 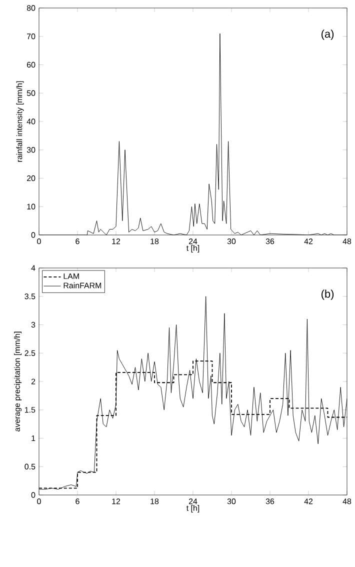 I want to click on annotation: (b), so click(x=328, y=295).